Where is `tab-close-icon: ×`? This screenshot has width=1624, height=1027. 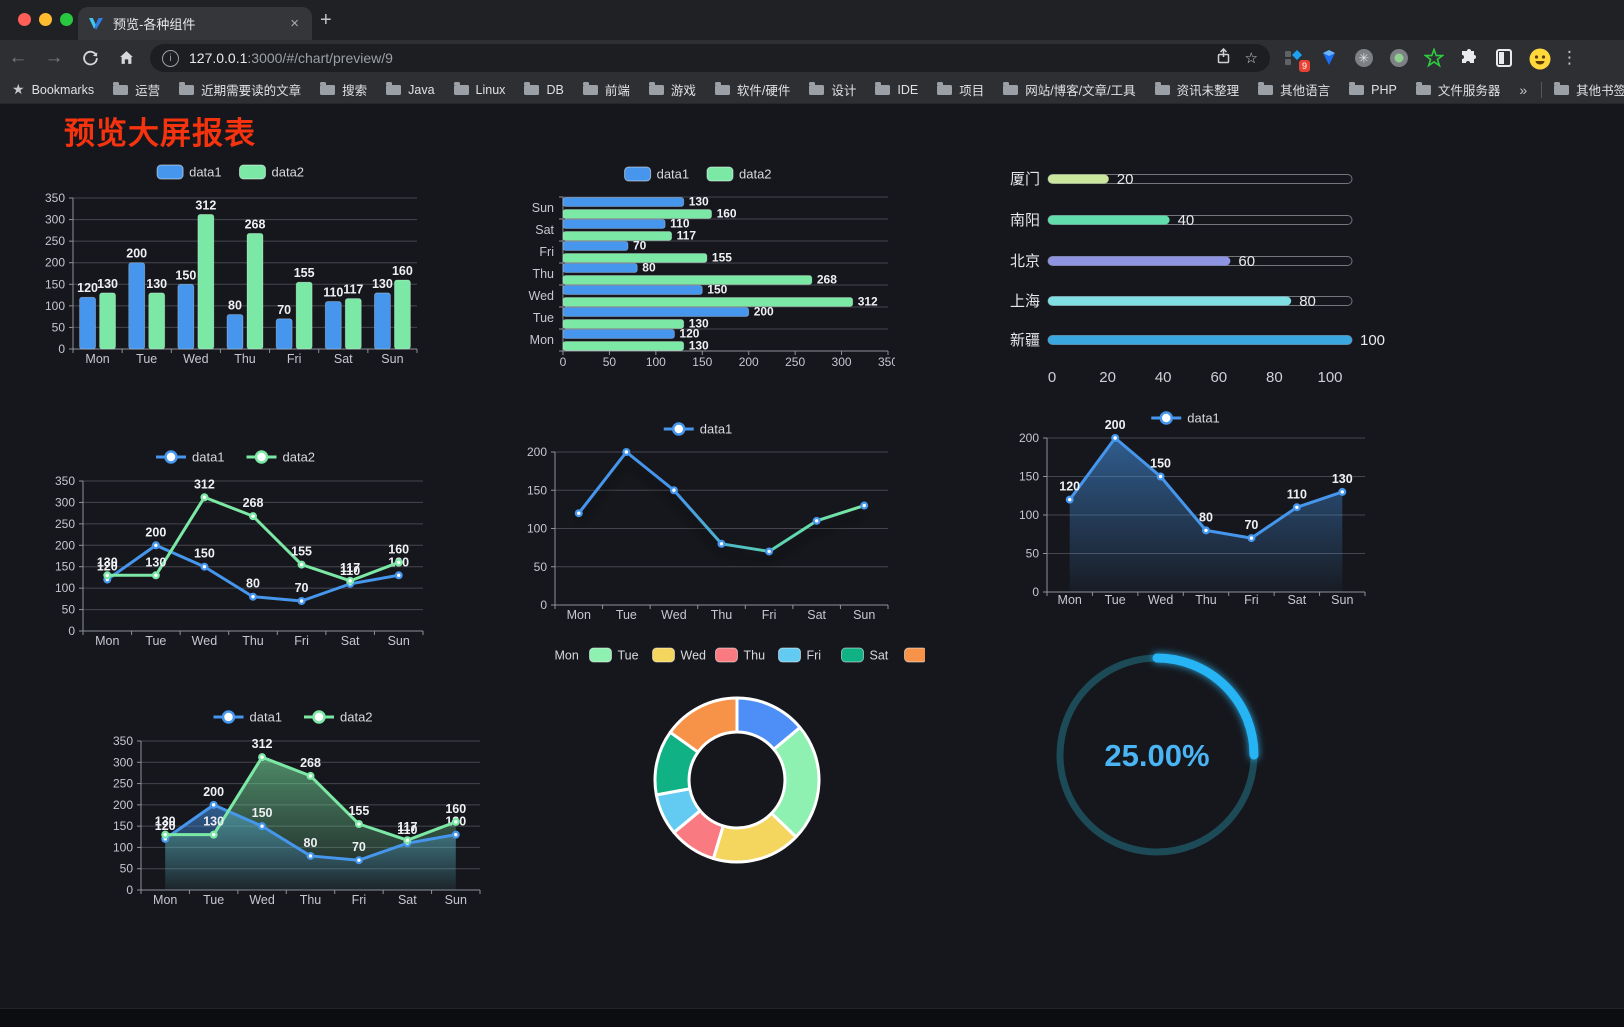
tab-close-icon: × is located at coordinates (294, 23).